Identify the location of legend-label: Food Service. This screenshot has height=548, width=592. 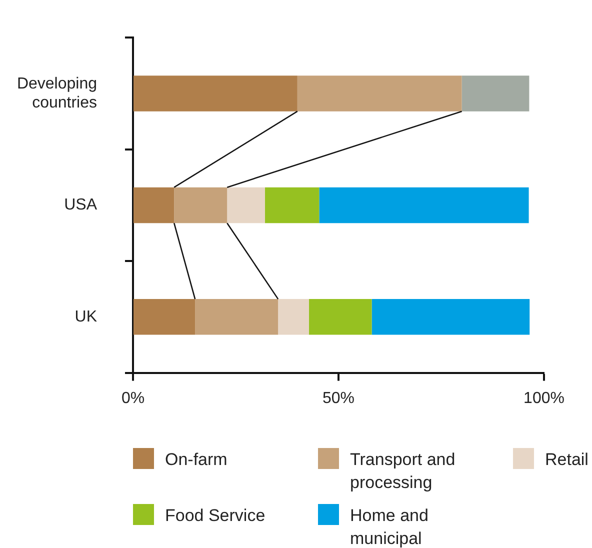
(215, 516).